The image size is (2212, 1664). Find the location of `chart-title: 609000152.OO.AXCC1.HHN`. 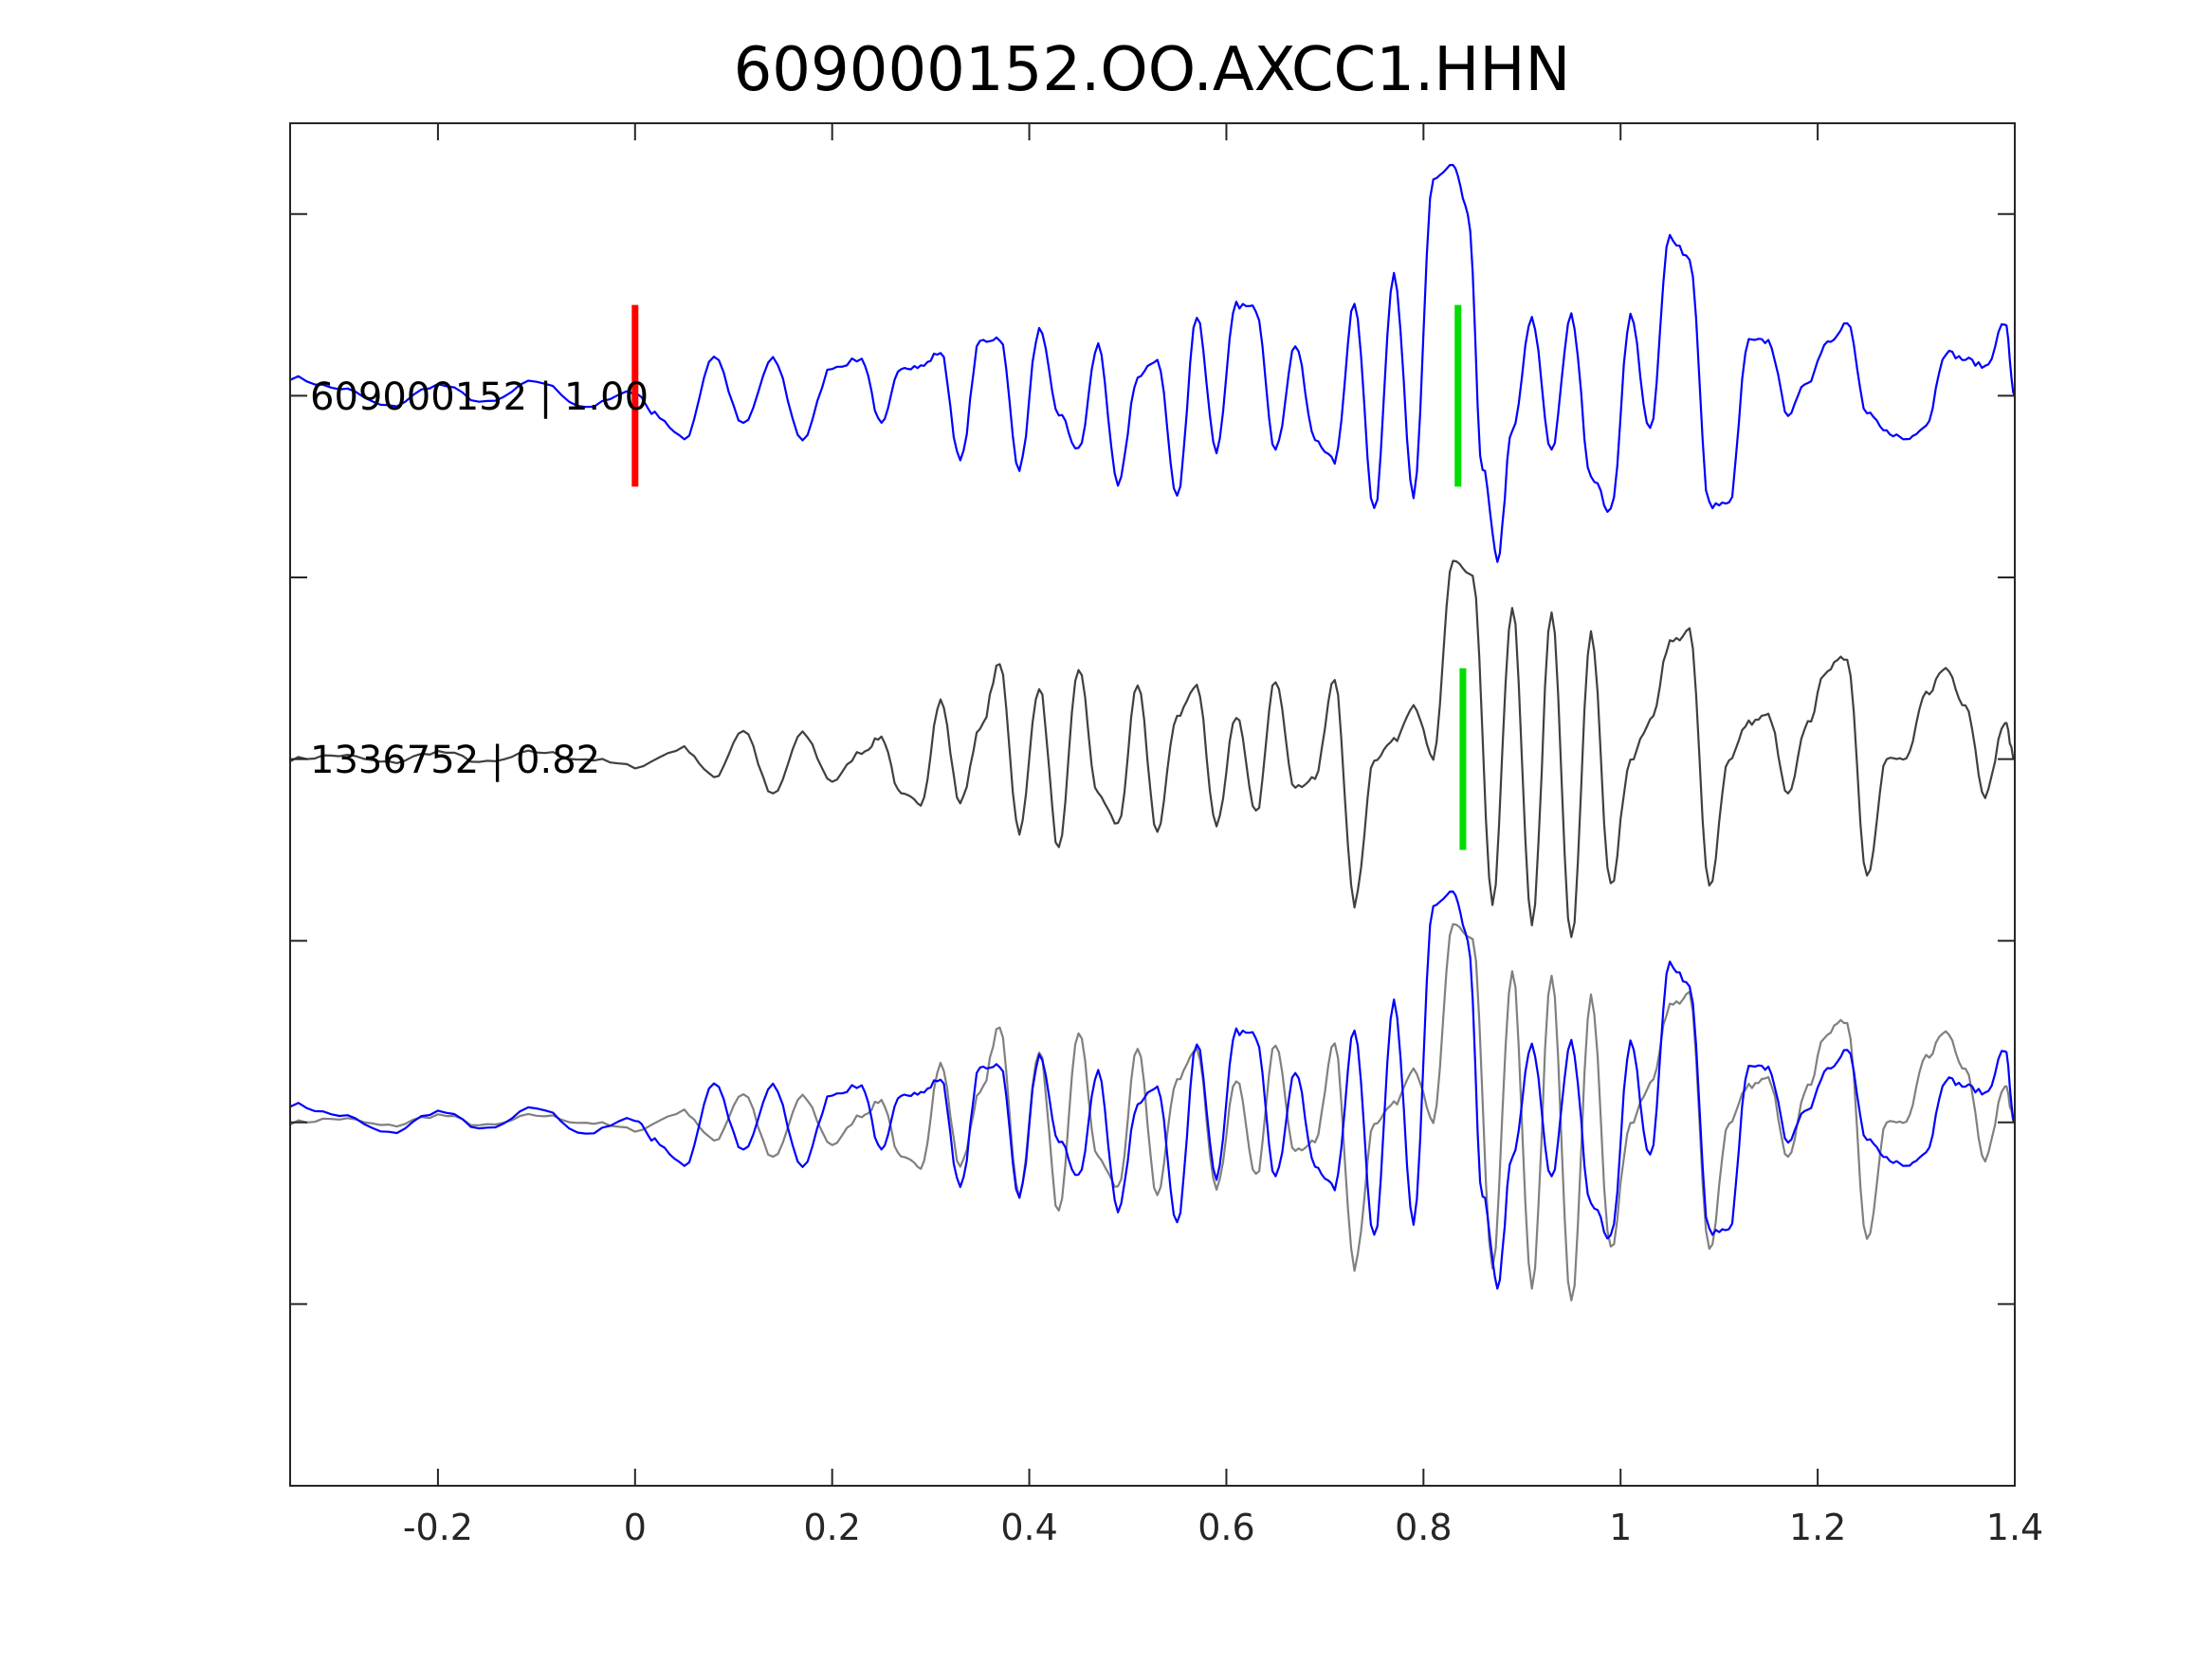

chart-title: 609000152.OO.AXCC1.HHN is located at coordinates (1152, 70).